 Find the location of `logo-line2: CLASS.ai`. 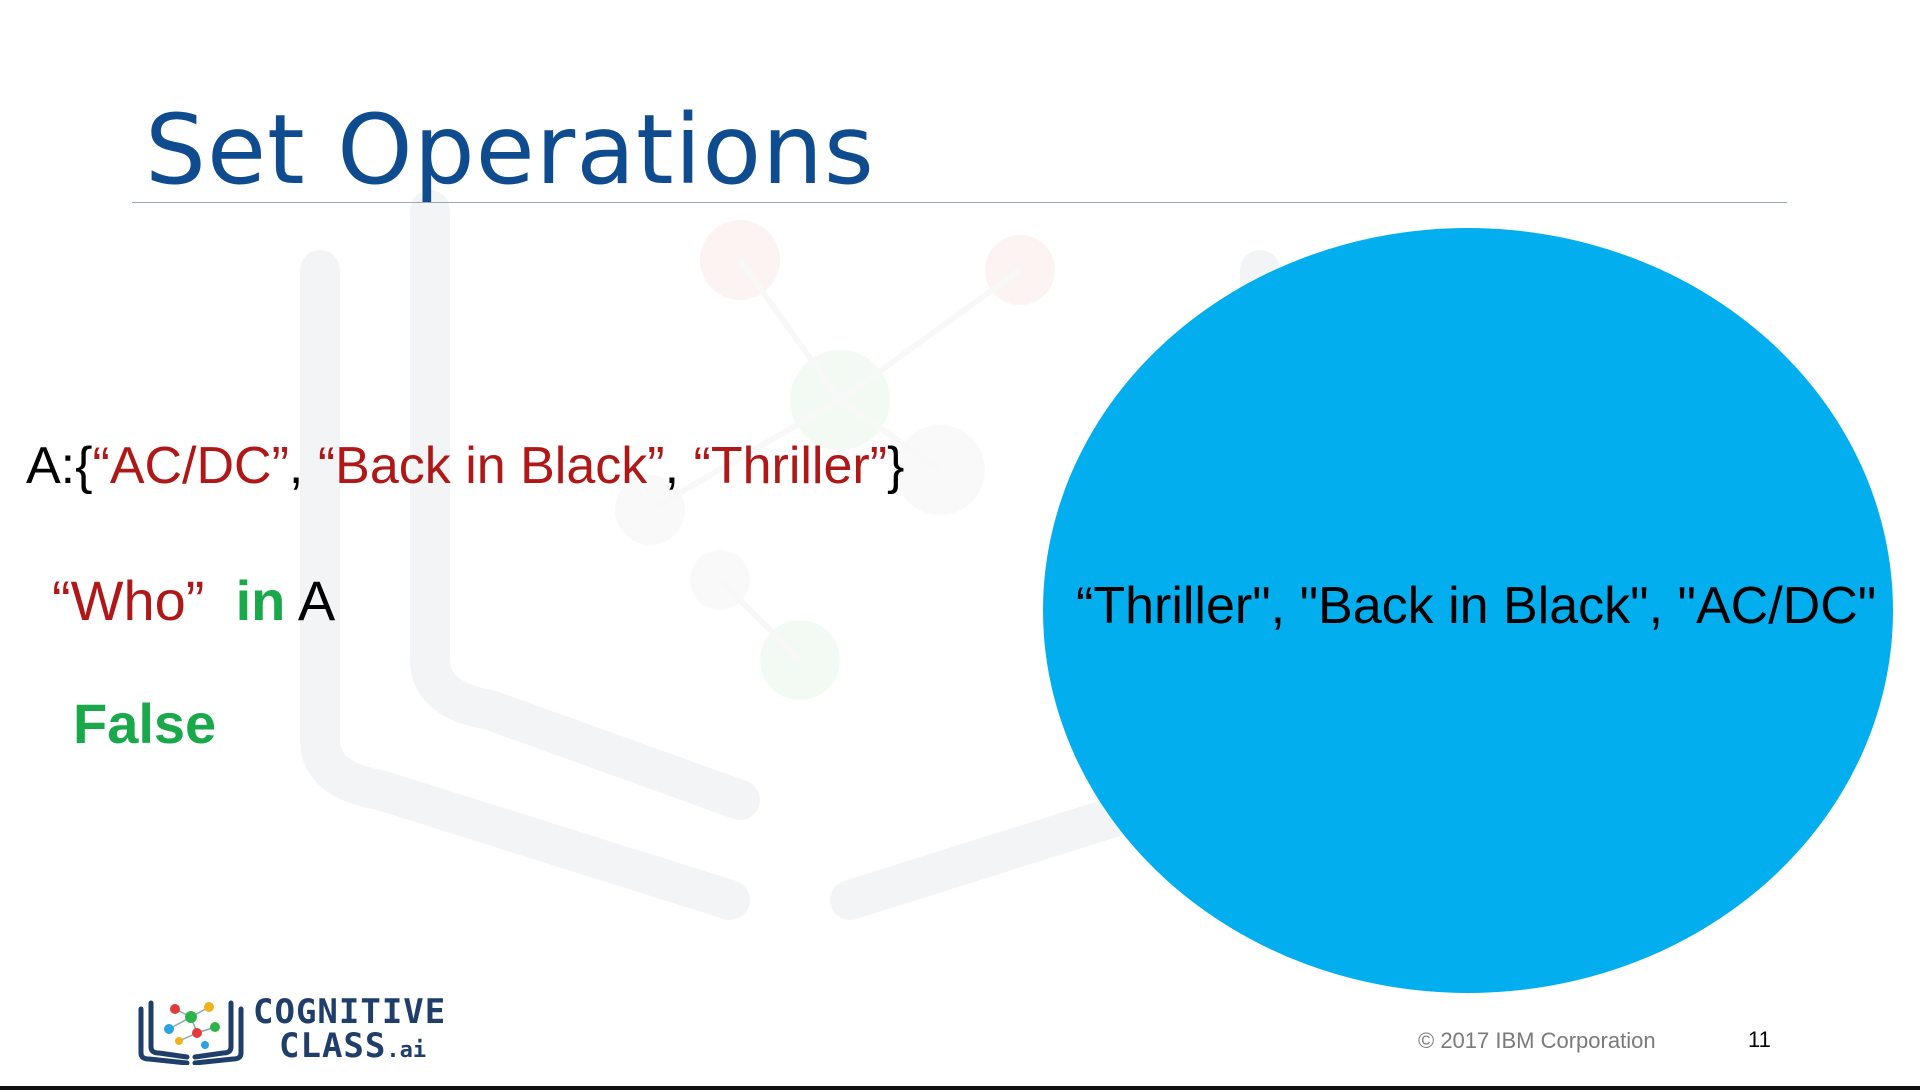

logo-line2: CLASS.ai is located at coordinates (349, 1048).